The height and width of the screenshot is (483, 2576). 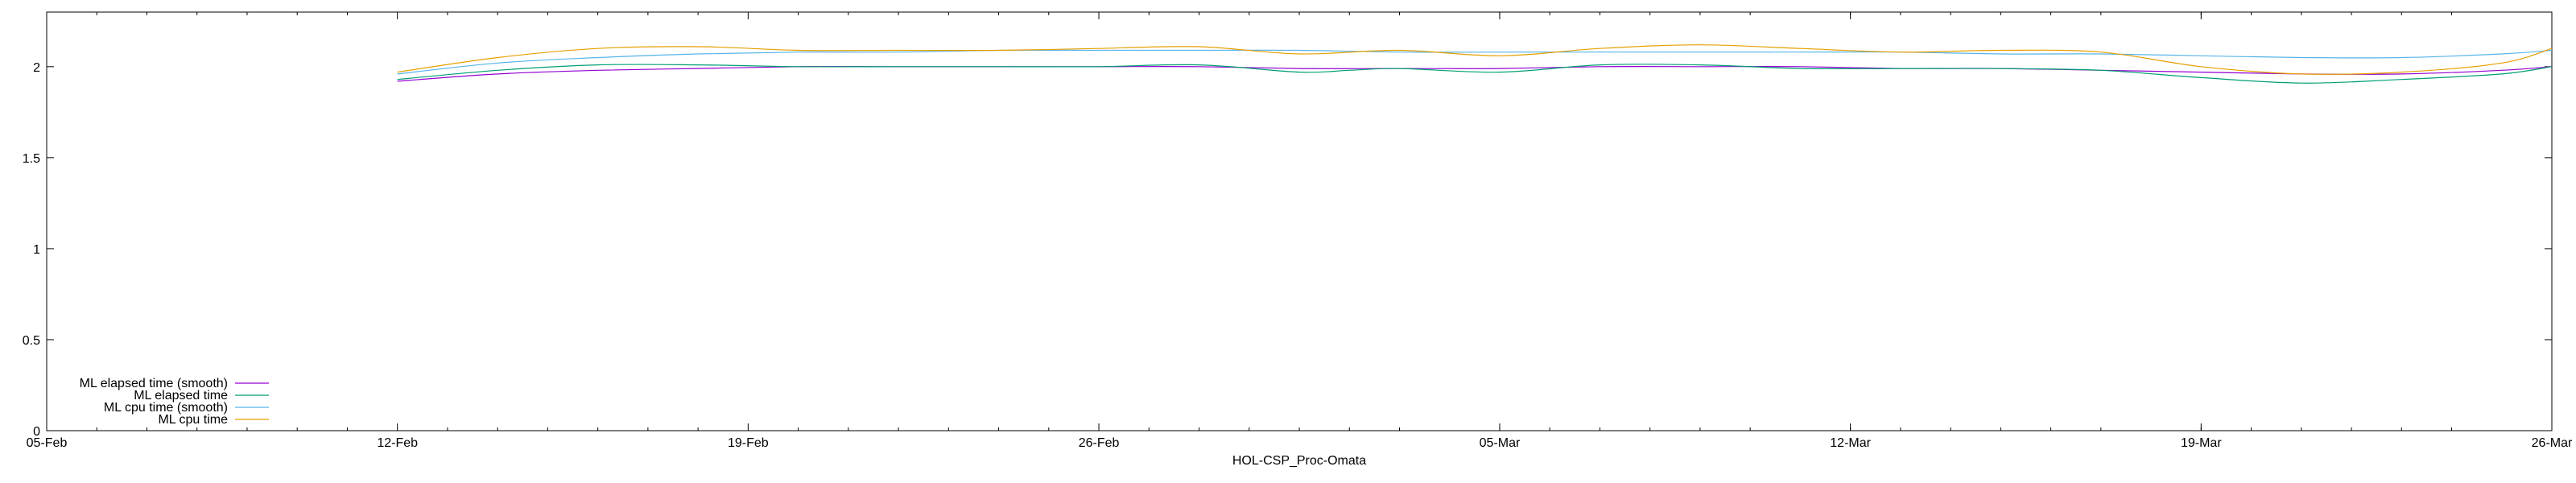 What do you see at coordinates (748, 443) in the screenshot?
I see `x-tick-label: 19-Feb` at bounding box center [748, 443].